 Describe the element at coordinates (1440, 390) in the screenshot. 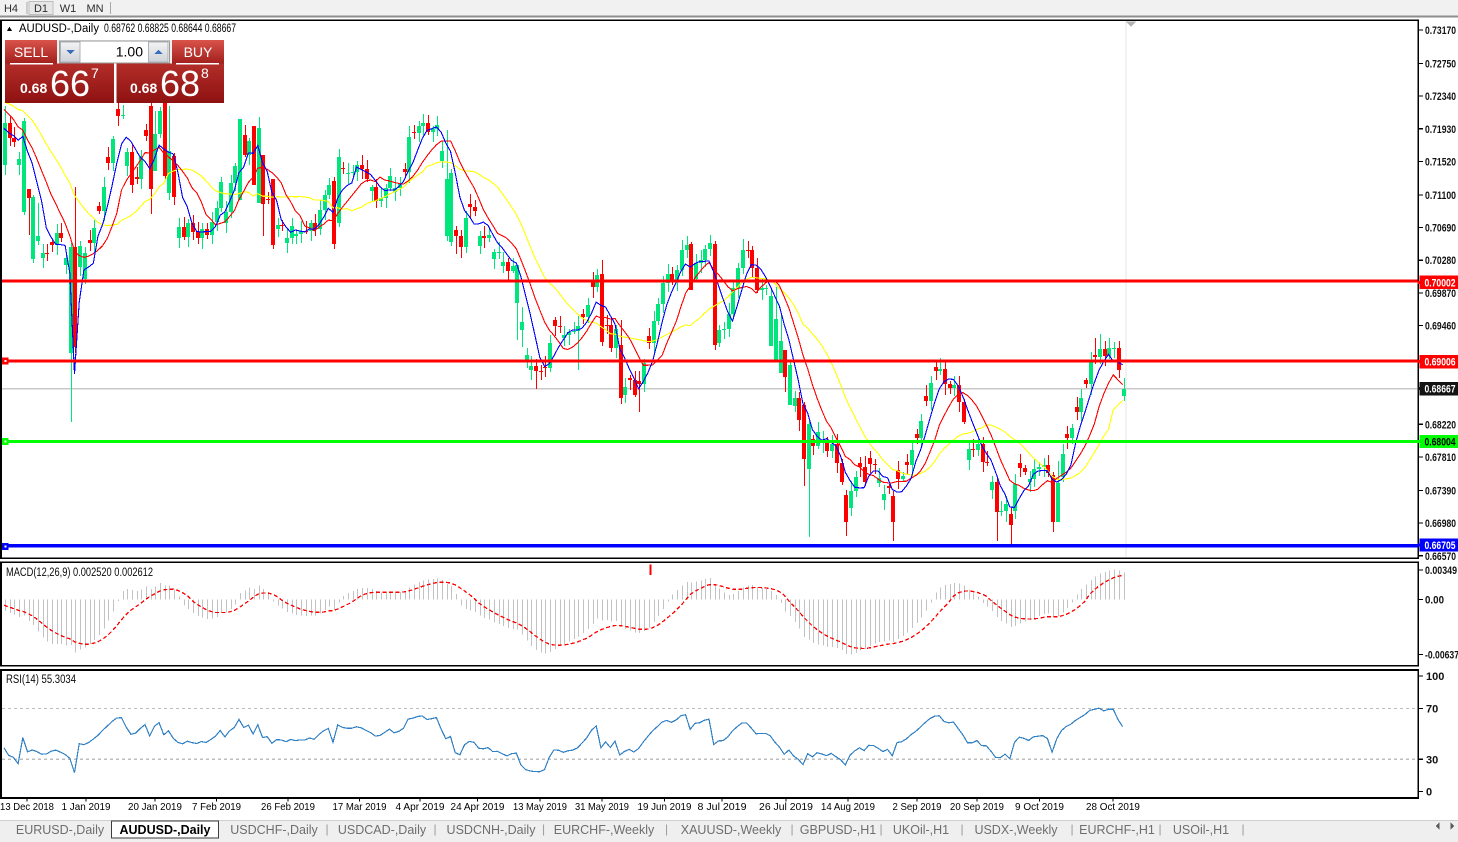

I see `svg-text: 0.68667` at that location.